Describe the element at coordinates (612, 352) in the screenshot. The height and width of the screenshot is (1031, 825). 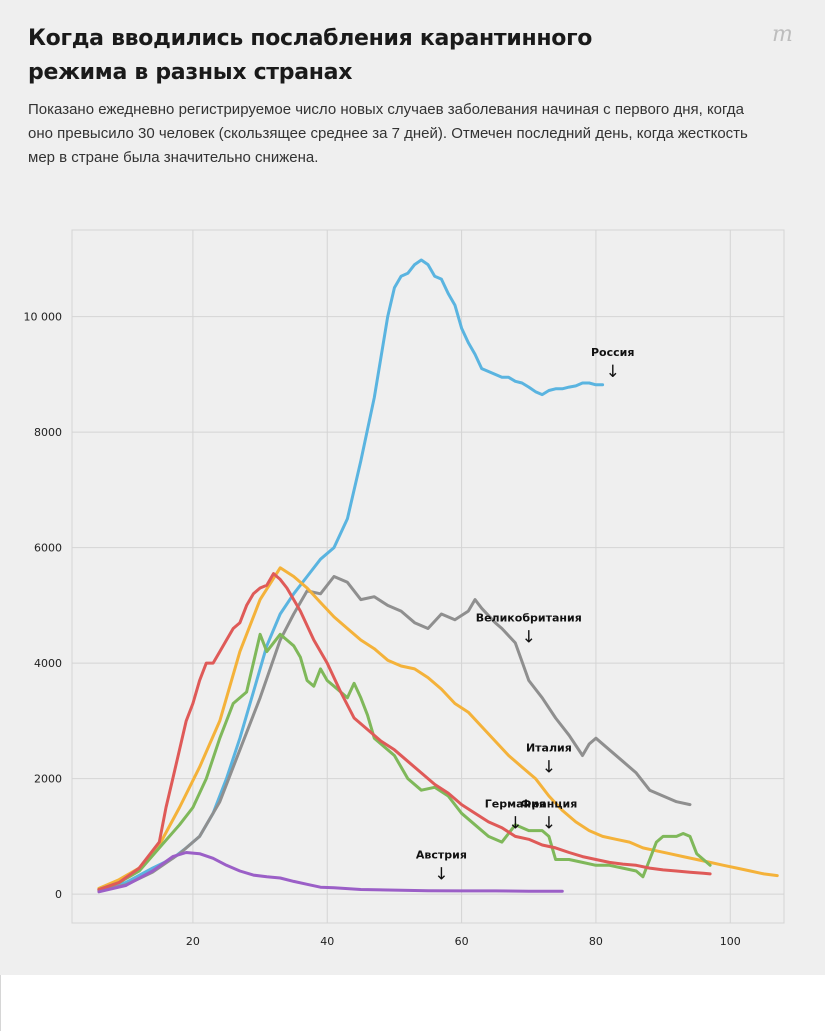
I see `annotation-label: Россия` at that location.